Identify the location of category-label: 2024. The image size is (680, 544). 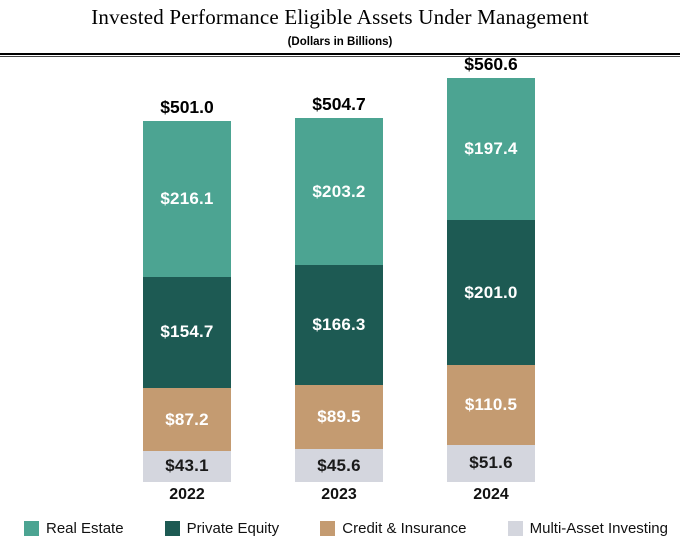
(491, 494).